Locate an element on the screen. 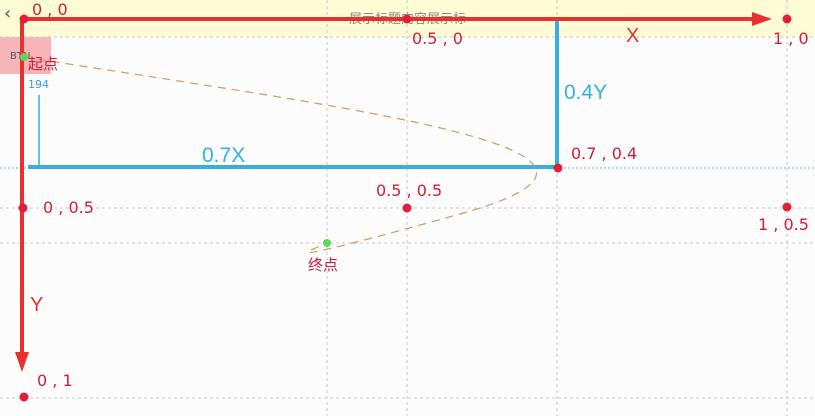  point-control is located at coordinates (558, 168).